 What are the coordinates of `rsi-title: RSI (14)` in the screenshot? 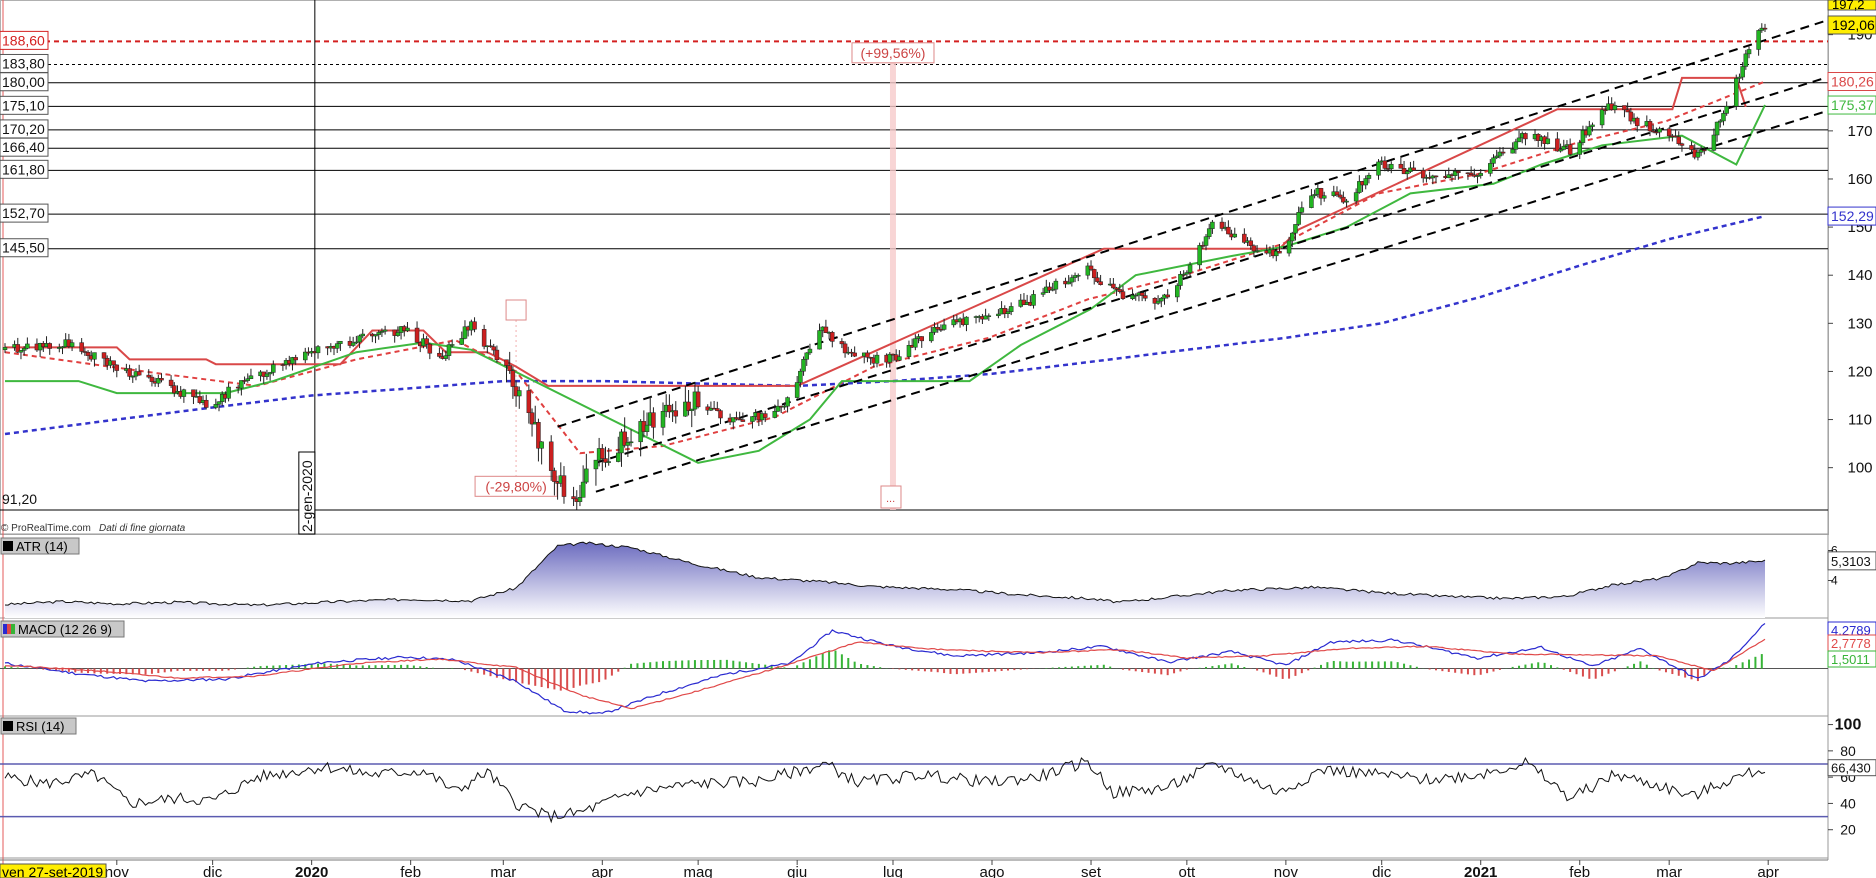 It's located at (40, 726).